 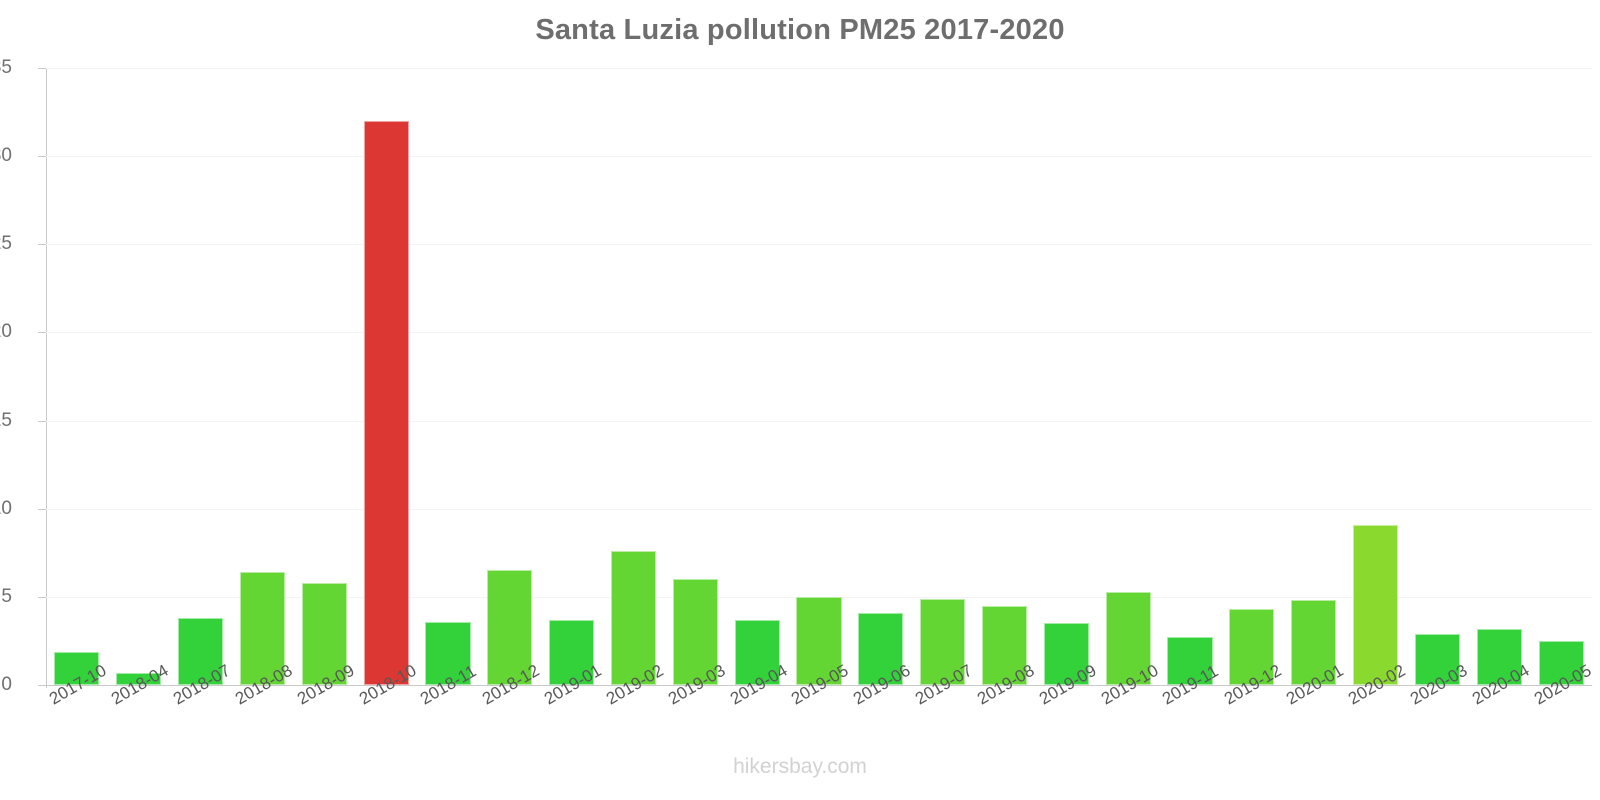 What do you see at coordinates (6, 596) in the screenshot?
I see `y-axis-tick-label: 5` at bounding box center [6, 596].